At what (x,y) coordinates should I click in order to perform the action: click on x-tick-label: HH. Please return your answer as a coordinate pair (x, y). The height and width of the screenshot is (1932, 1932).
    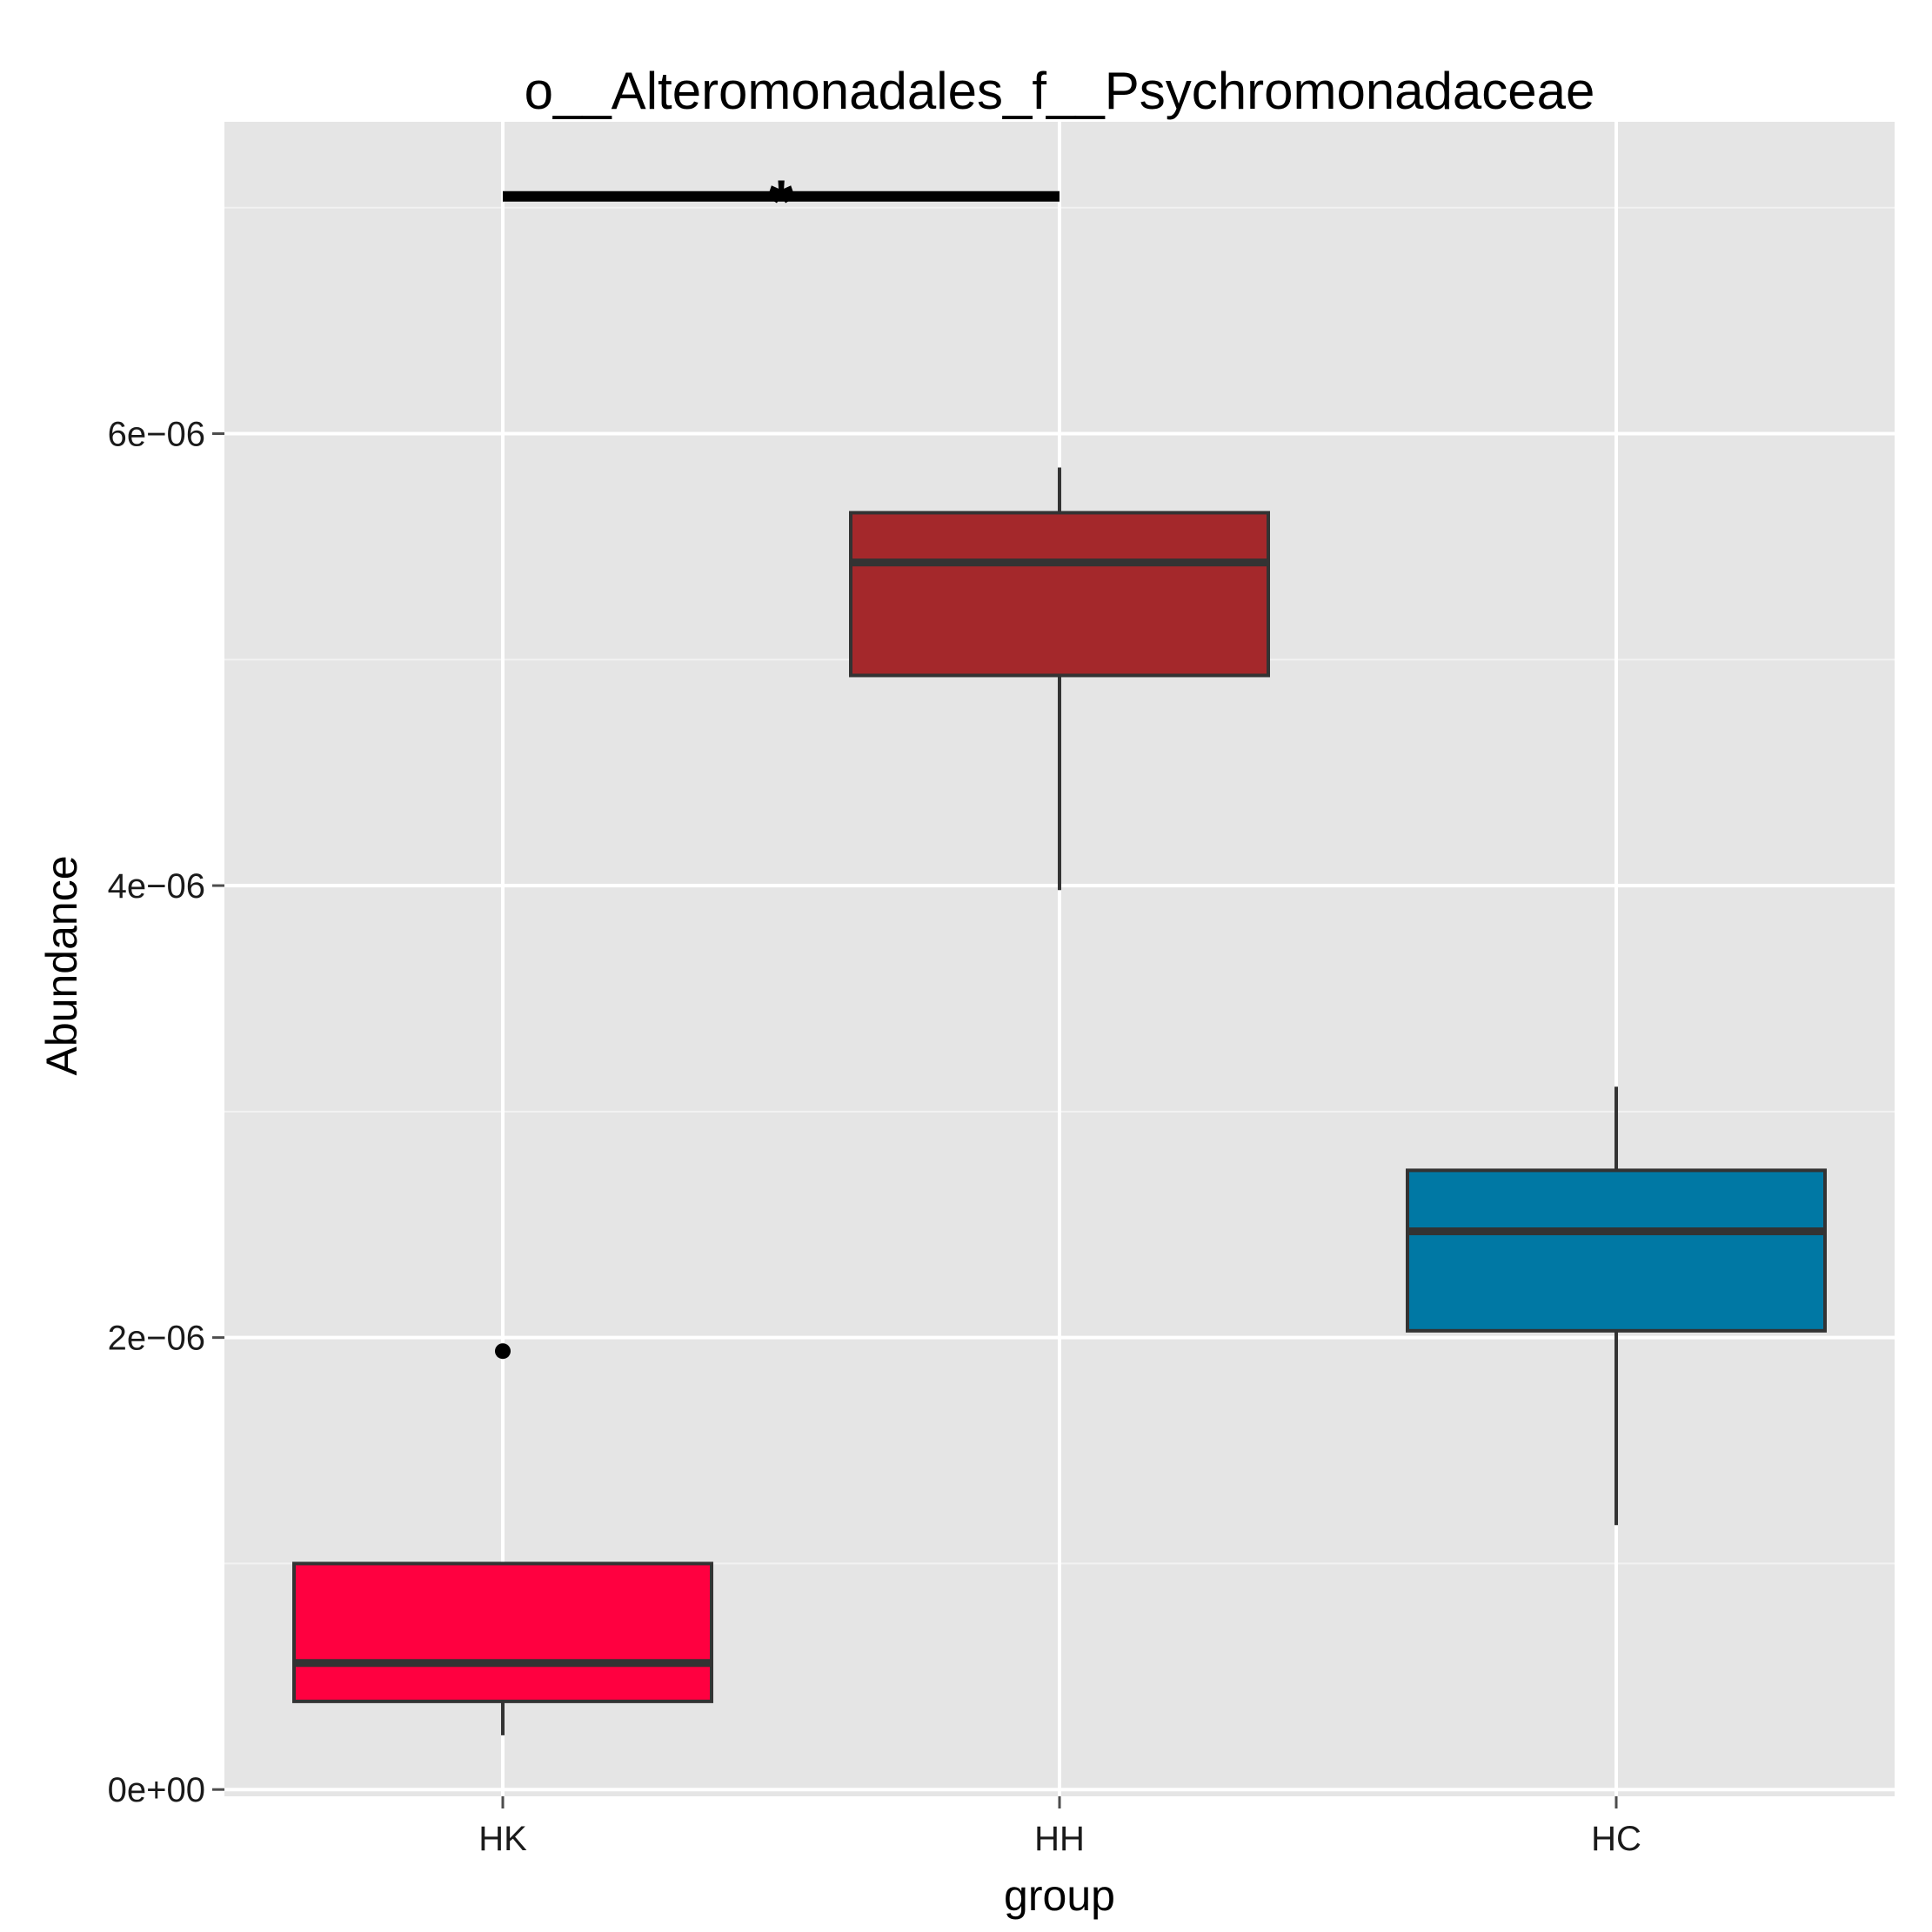
    Looking at the image, I should click on (1059, 1839).